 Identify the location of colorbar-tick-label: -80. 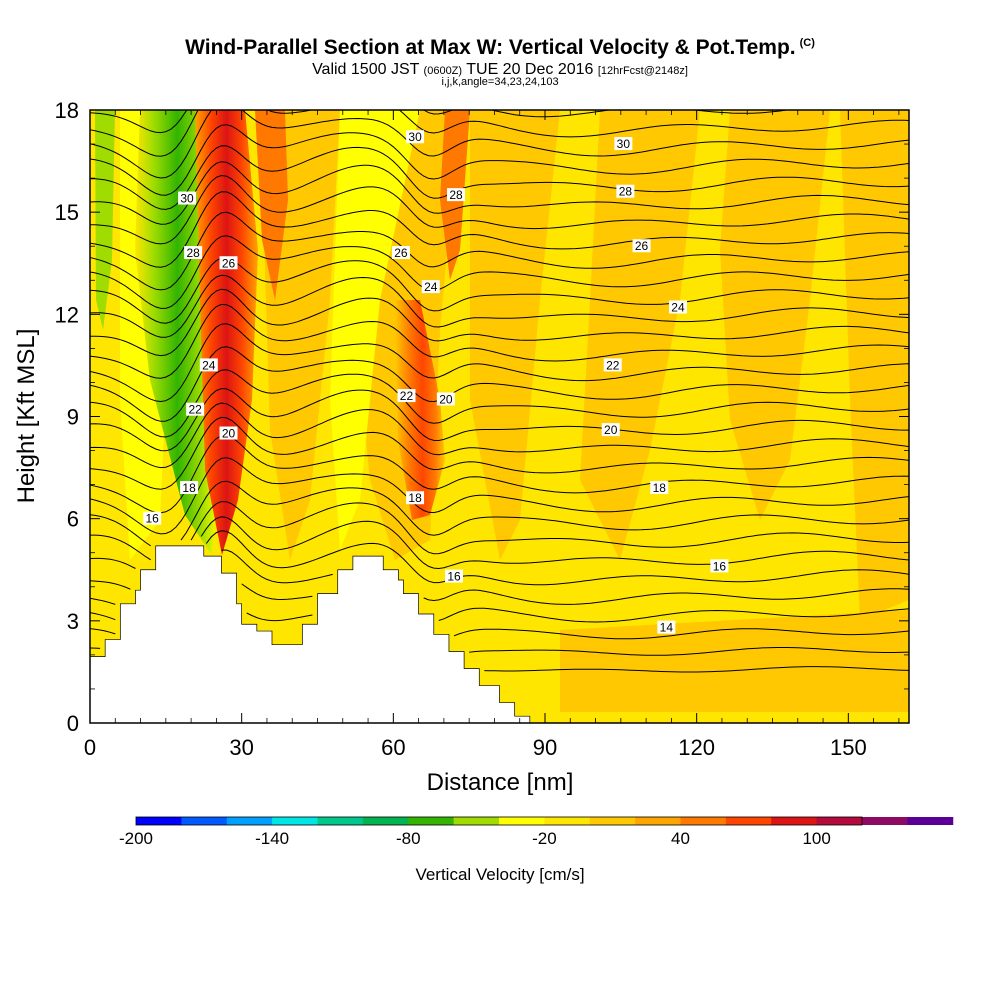
(408, 838).